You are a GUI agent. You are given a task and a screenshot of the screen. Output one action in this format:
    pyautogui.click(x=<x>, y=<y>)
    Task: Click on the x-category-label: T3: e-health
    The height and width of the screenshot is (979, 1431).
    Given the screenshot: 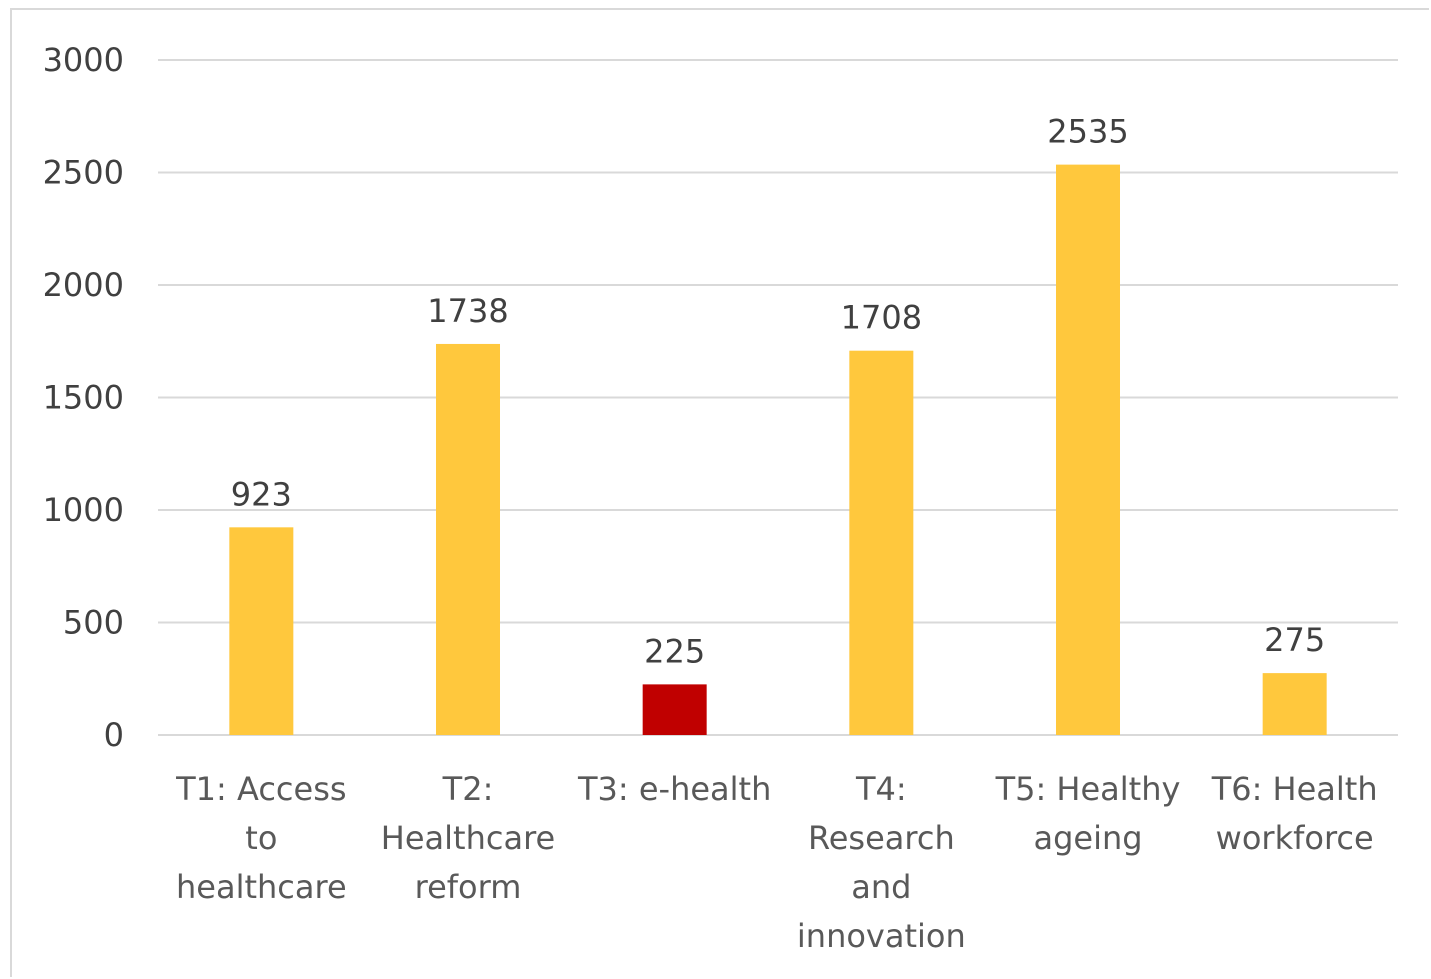 What is the action you would take?
    pyautogui.click(x=674, y=789)
    